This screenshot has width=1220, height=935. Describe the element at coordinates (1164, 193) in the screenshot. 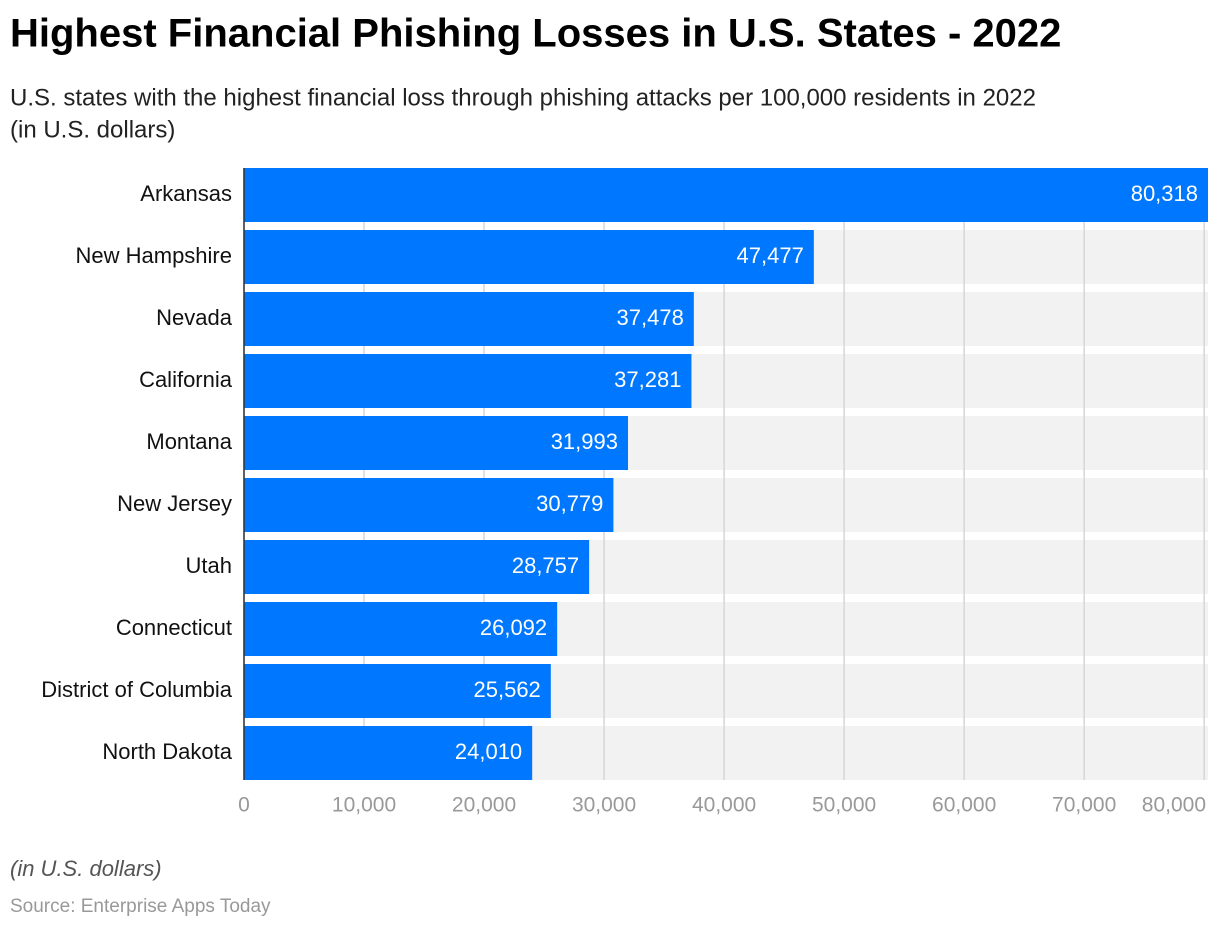

I see `value-label: 80,318` at that location.